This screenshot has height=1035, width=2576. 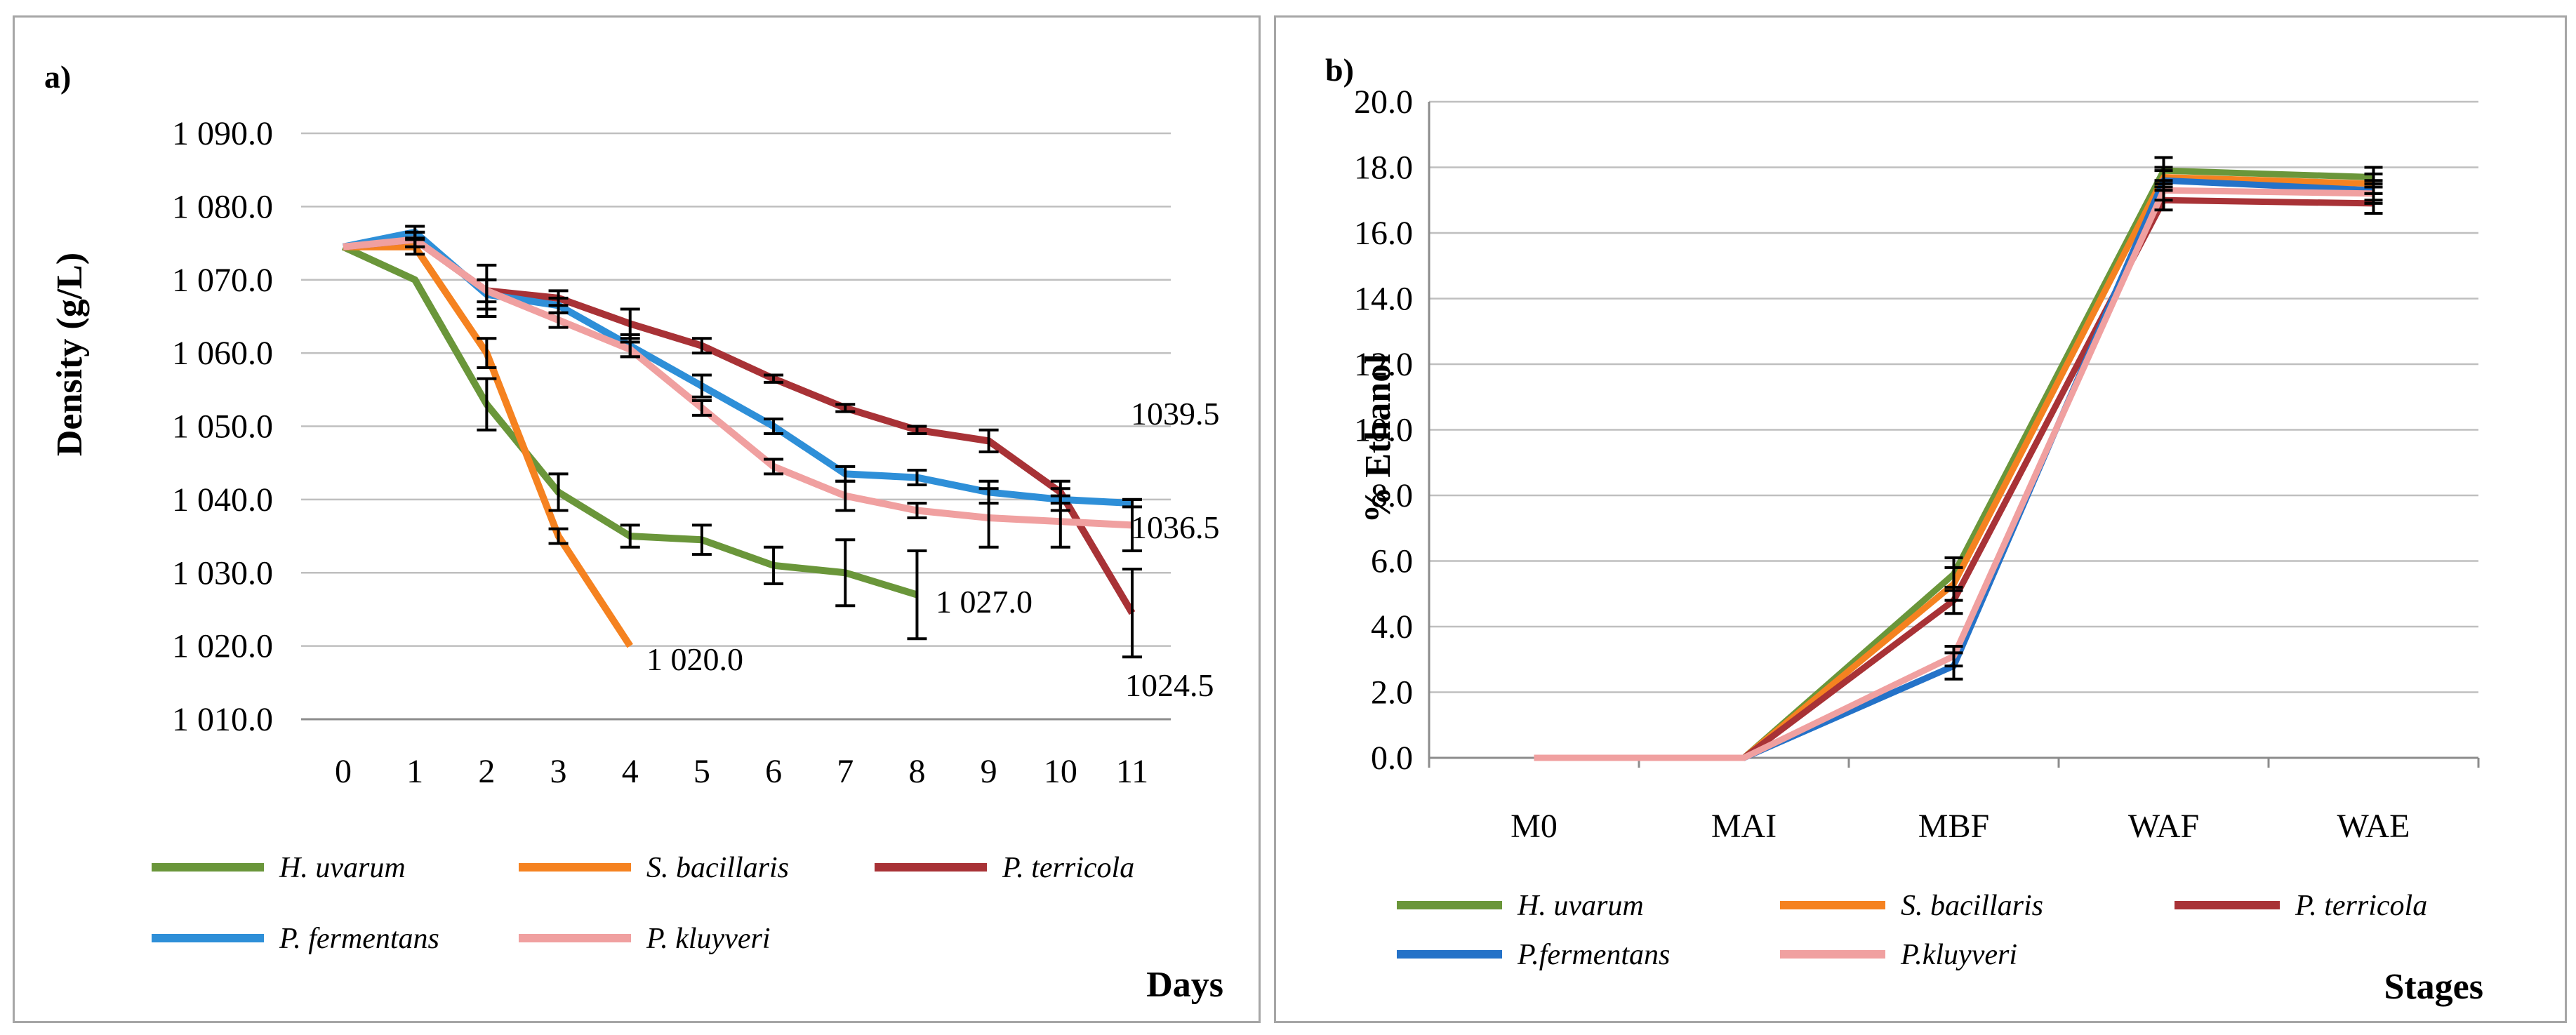 What do you see at coordinates (1384, 102) in the screenshot?
I see `y-tick-label: 20.0` at bounding box center [1384, 102].